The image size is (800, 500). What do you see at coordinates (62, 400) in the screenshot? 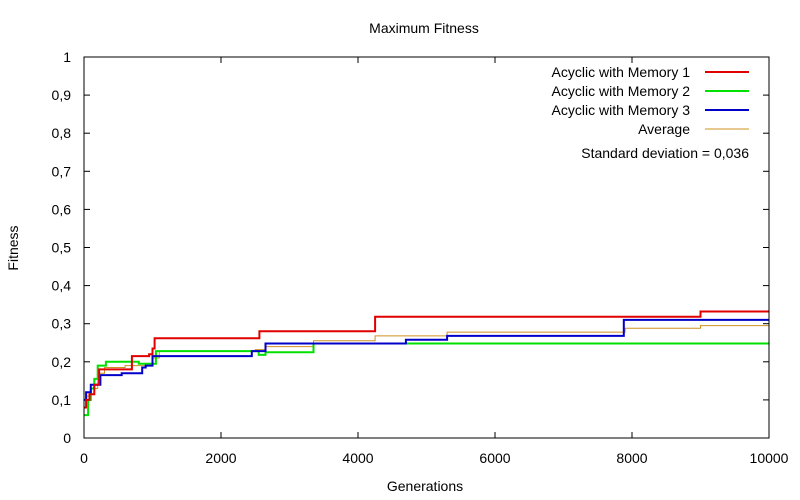
I see `y-tick-label: 0,1` at bounding box center [62, 400].